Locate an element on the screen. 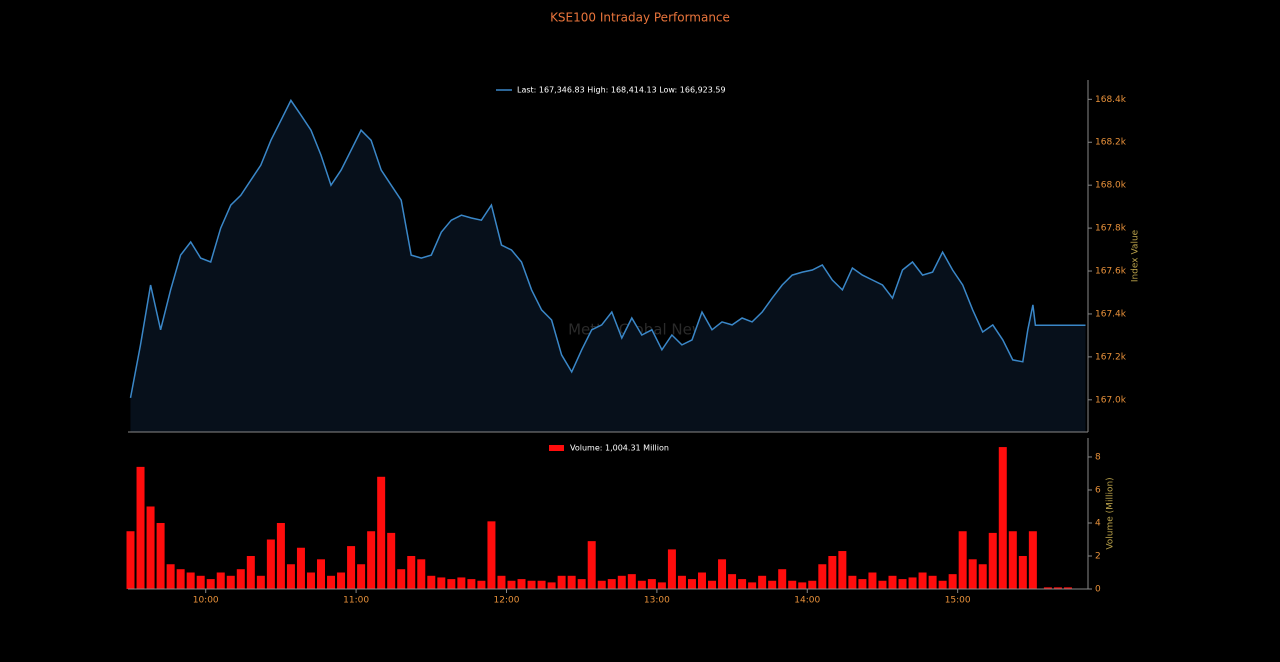  x-tick-label: 13:00 is located at coordinates (657, 601).